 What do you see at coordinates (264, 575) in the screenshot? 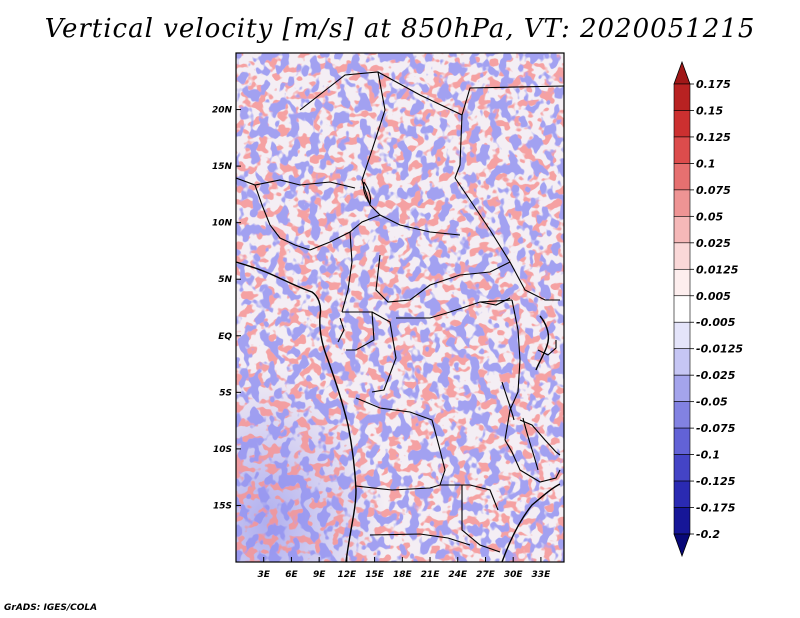
I see `x-tick-label: 3E` at bounding box center [264, 575].